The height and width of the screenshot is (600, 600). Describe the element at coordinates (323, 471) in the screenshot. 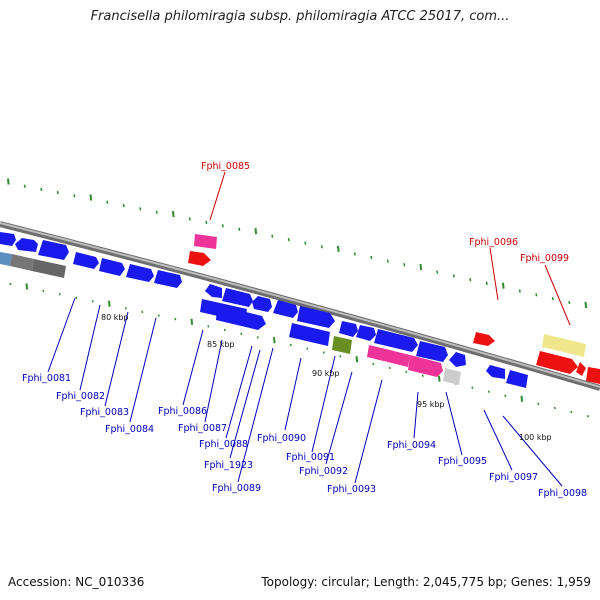

I see `gene-label: Fphi_0092` at that location.